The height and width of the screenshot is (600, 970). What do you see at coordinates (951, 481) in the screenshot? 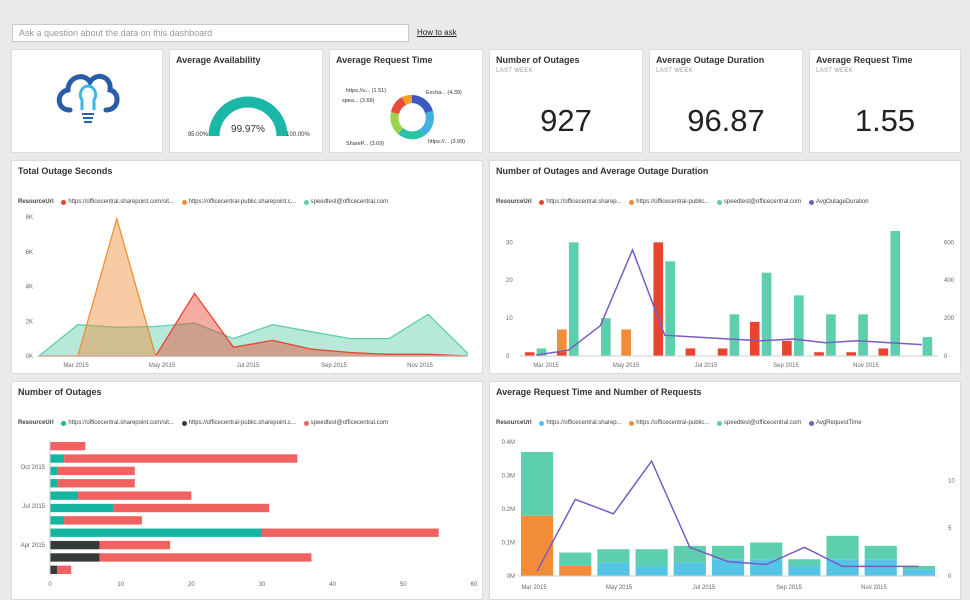
I see `y2-tick-label: 10` at bounding box center [951, 481].